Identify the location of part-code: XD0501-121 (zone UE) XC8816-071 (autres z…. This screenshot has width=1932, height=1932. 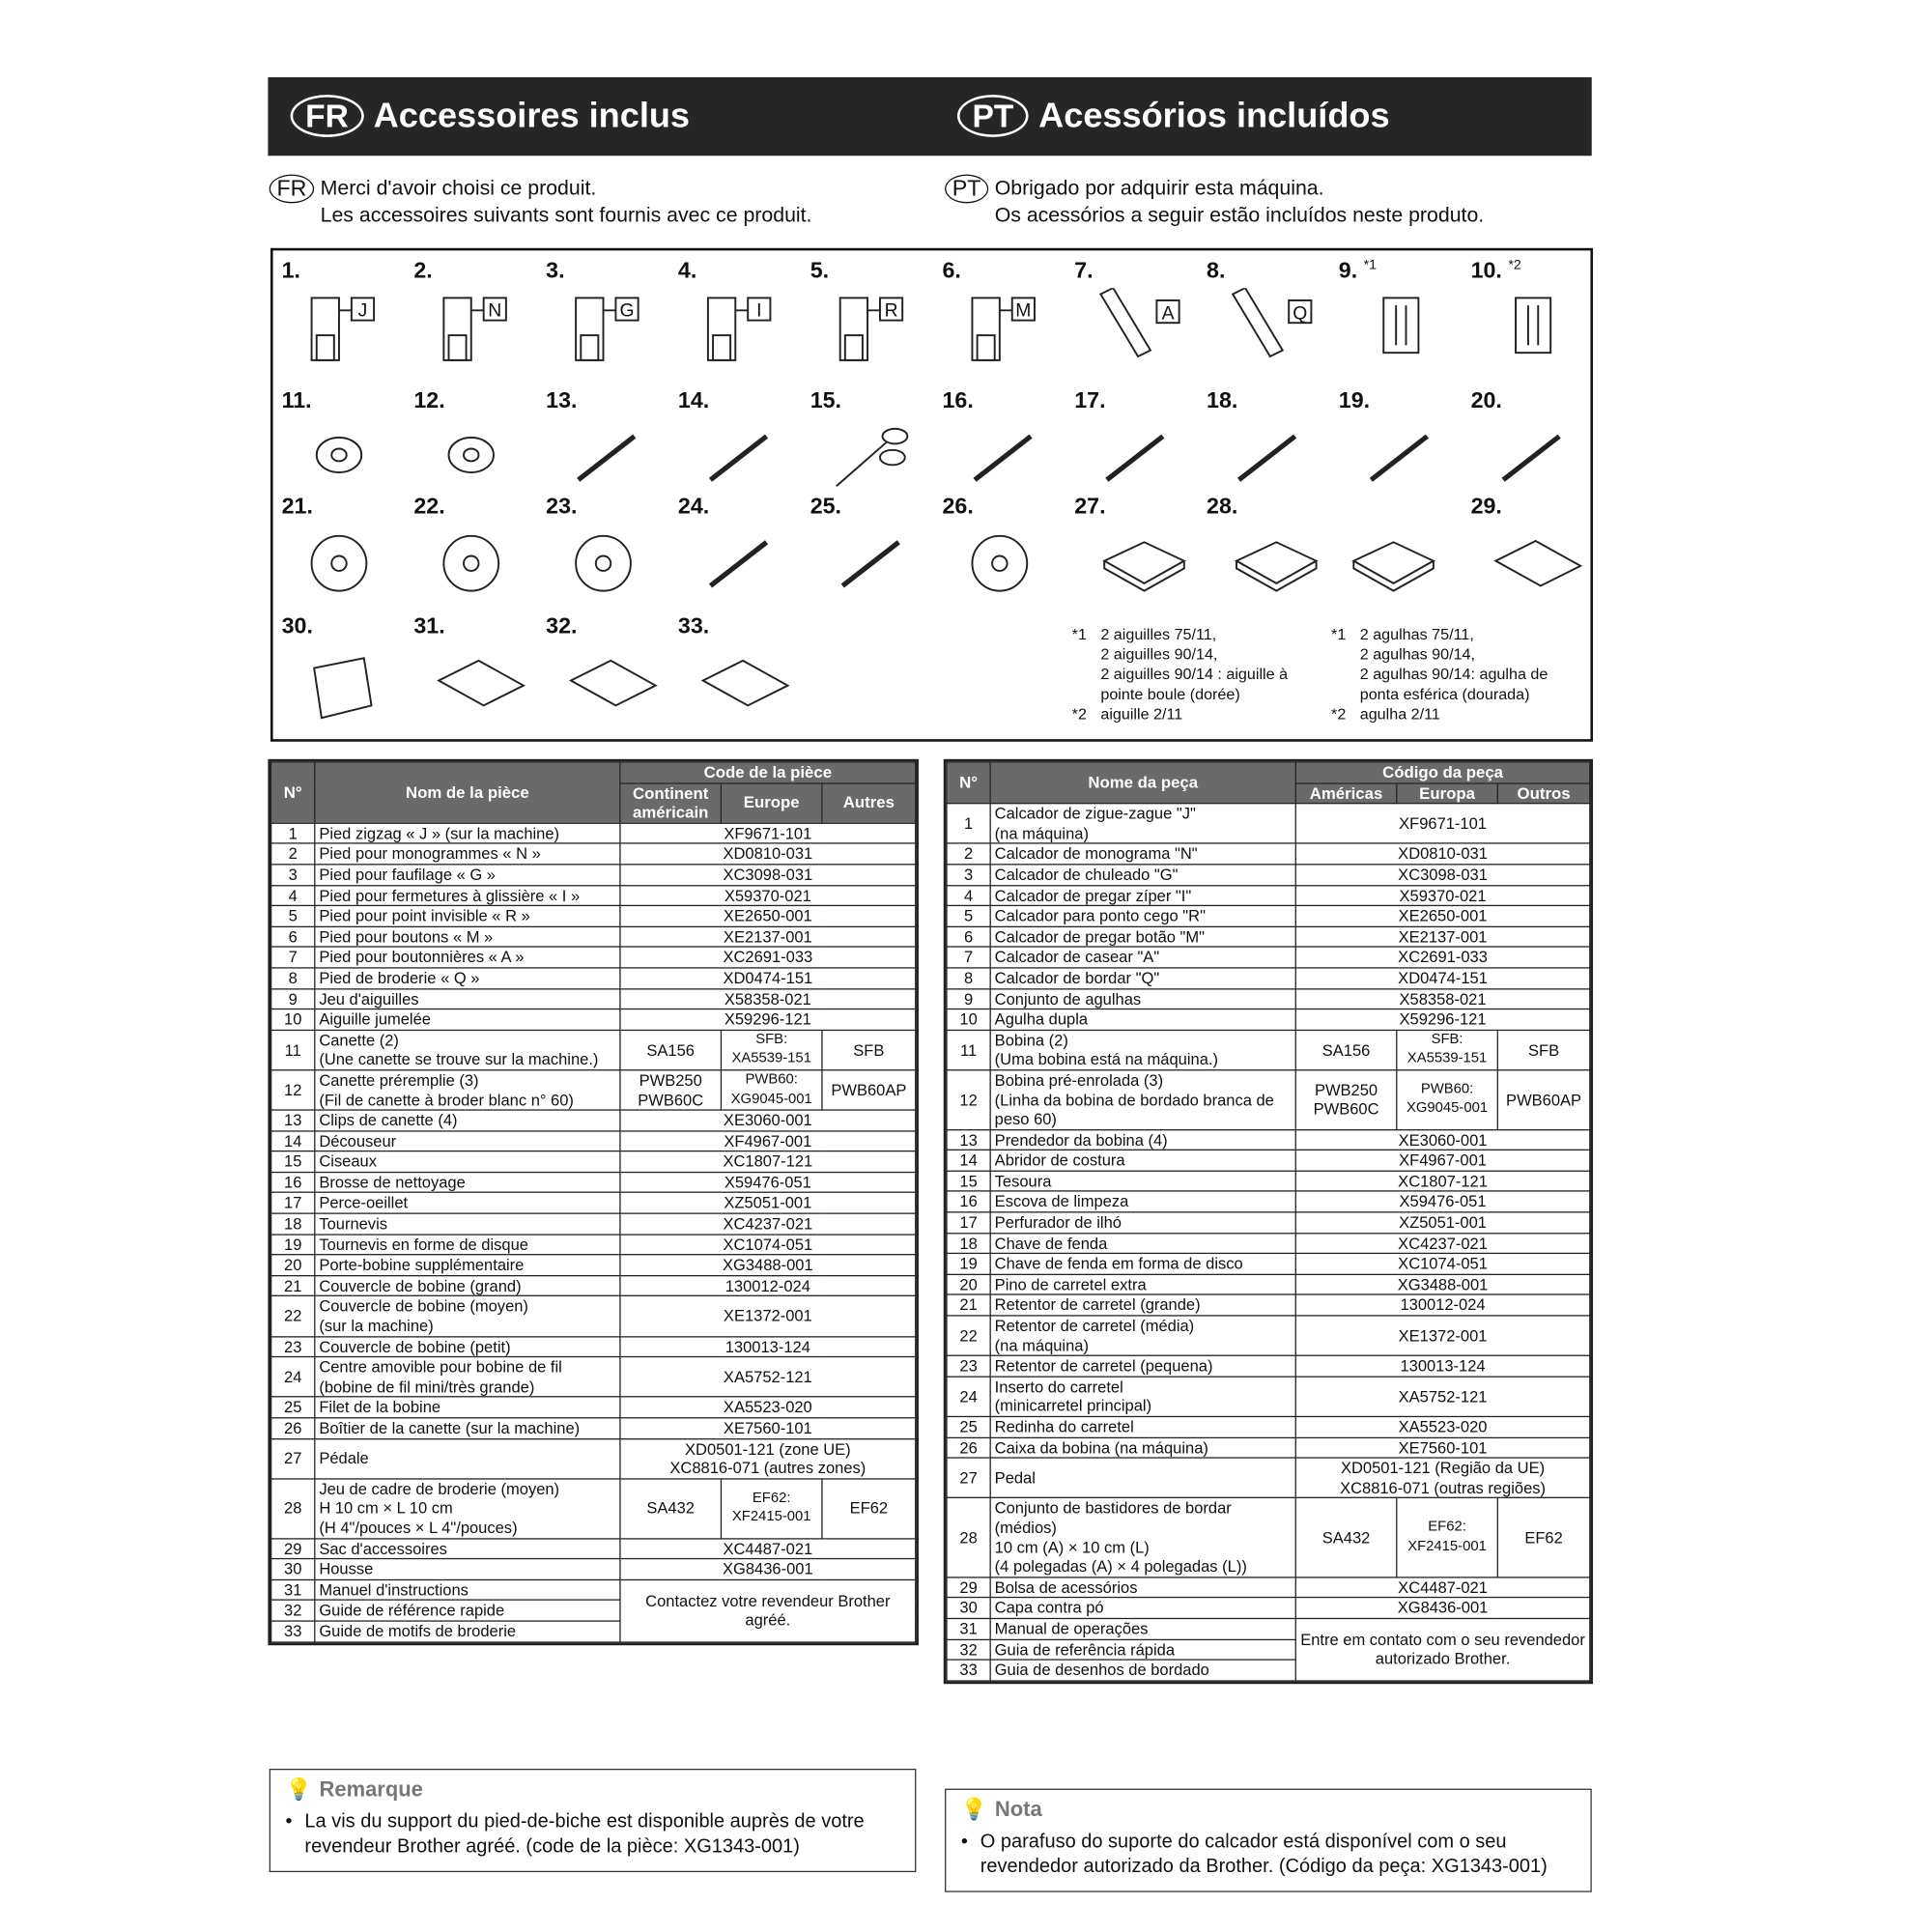
(768, 1458).